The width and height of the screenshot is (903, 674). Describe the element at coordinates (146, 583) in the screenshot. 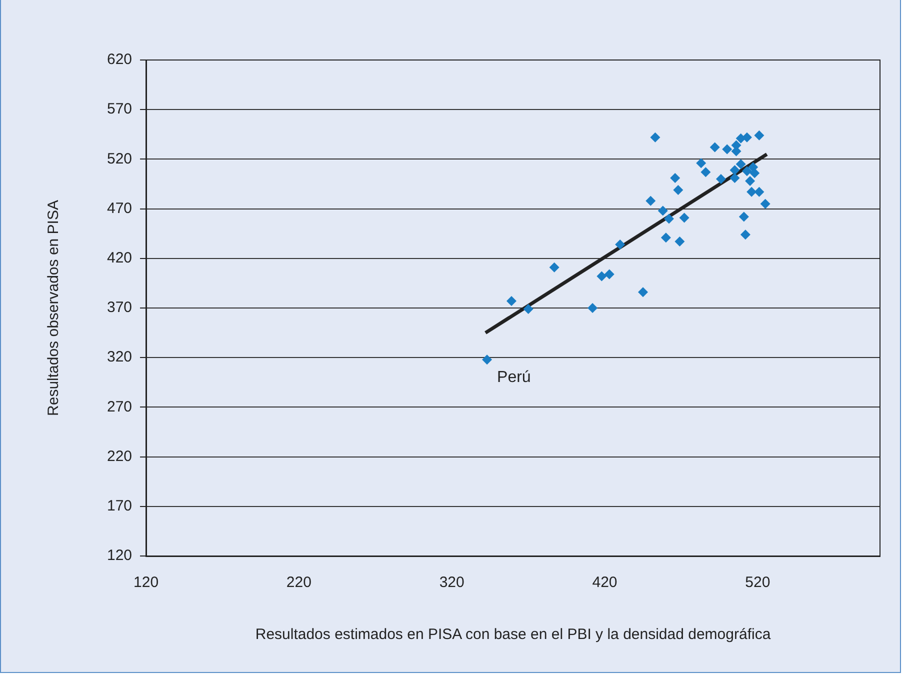

I see `x-tick-label: 120` at that location.